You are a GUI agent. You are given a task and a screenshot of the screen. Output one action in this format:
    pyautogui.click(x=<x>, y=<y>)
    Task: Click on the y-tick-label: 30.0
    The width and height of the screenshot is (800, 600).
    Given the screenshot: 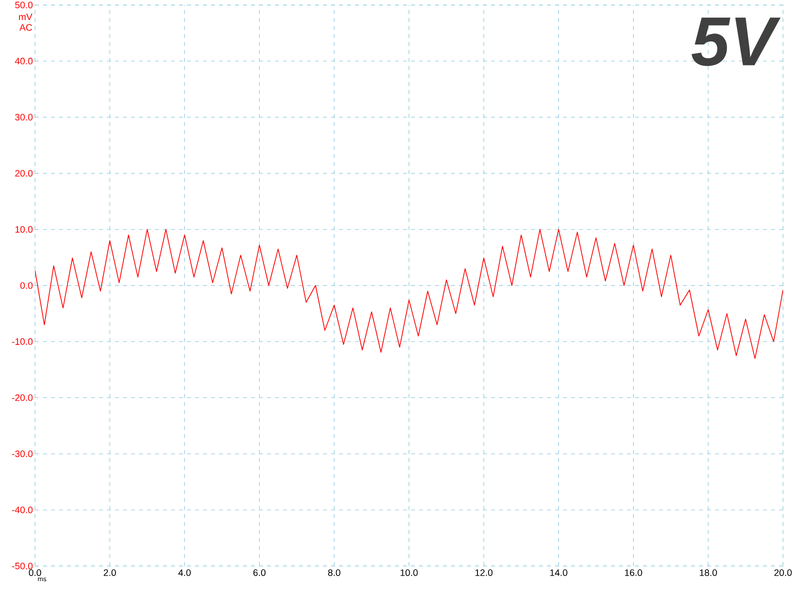 What is the action you would take?
    pyautogui.click(x=24, y=117)
    